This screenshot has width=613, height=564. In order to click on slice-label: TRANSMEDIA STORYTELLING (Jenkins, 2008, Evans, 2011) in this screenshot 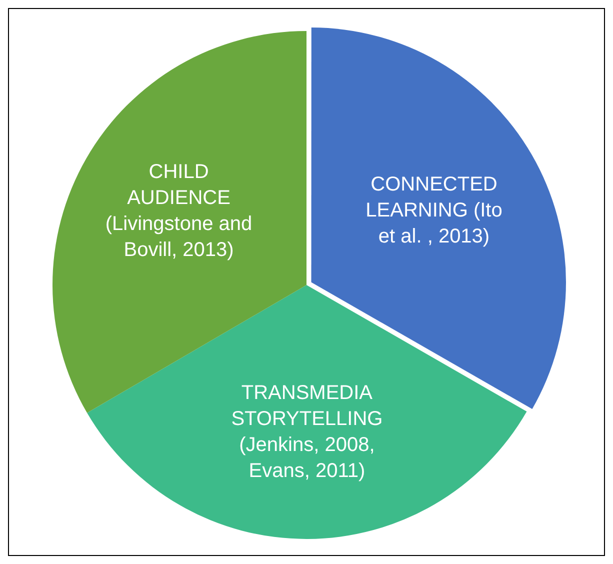, I will do `click(307, 432)`.